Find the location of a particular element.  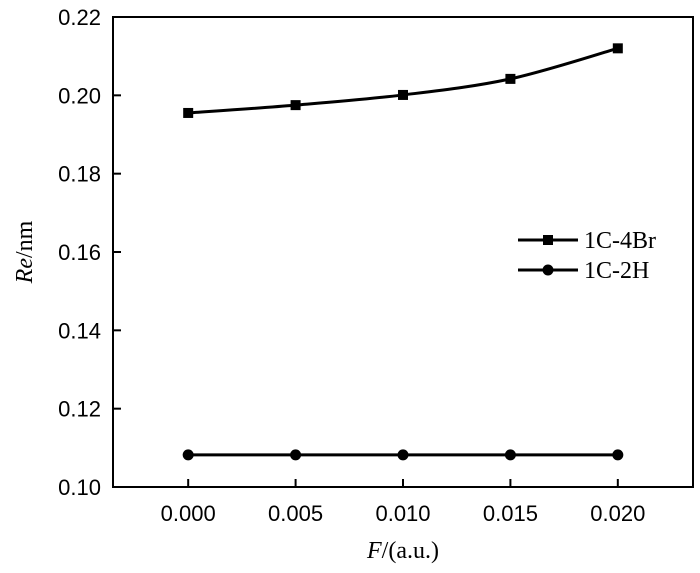

legend-label-1c-4br: 1C-4Br is located at coordinates (620, 241).